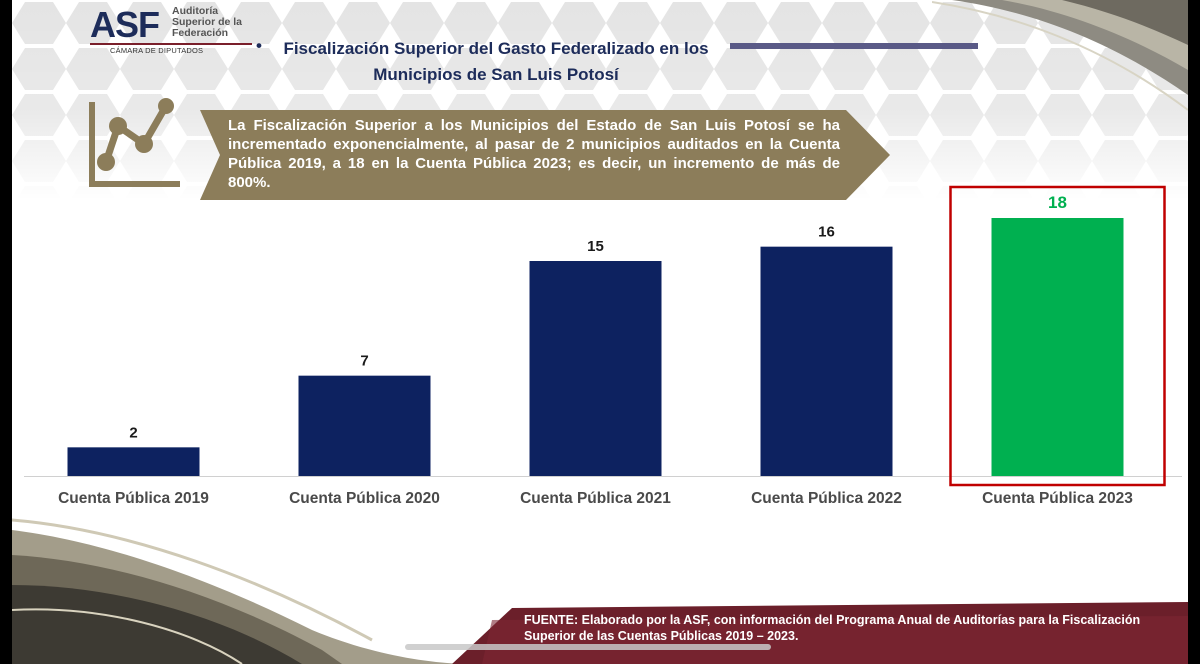  I want to click on summary-banner, so click(545, 155).